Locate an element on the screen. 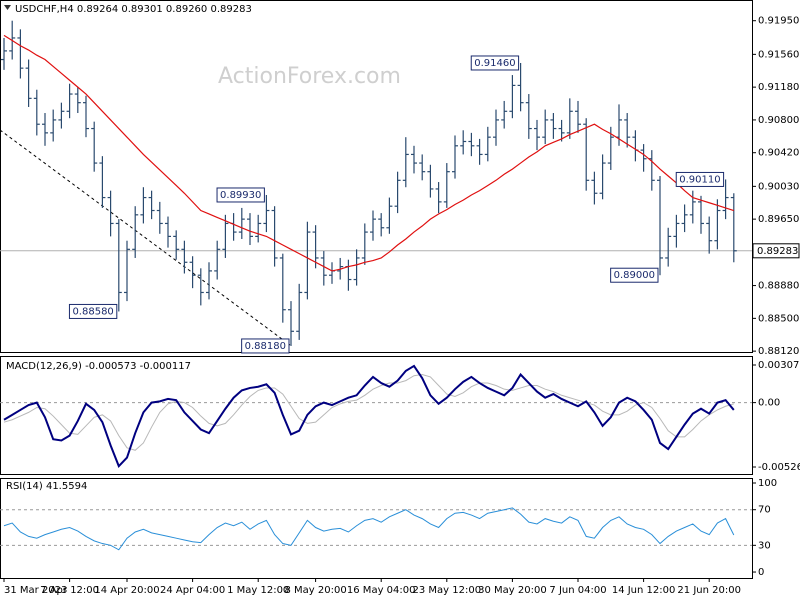 Image resolution: width=800 pixels, height=600 pixels. annotation-label: 0.91460 is located at coordinates (494, 63).